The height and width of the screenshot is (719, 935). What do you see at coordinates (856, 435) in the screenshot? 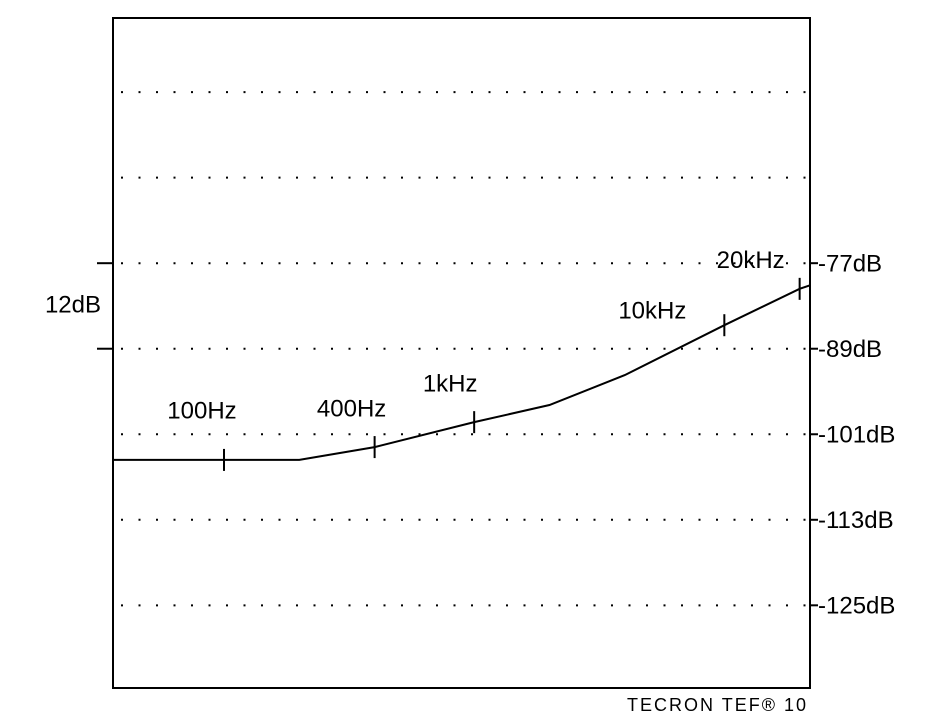
I see `y-tick-label: -101dB` at bounding box center [856, 435].